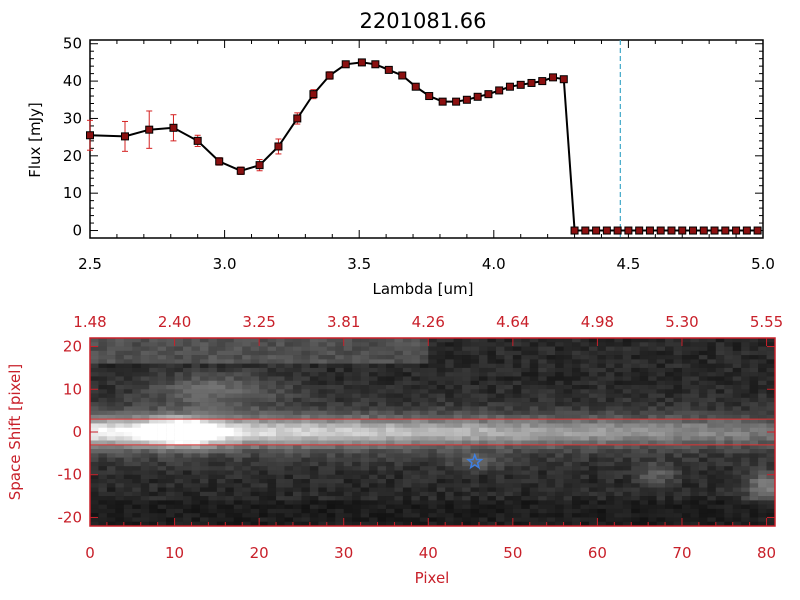 The image size is (800, 600). What do you see at coordinates (72, 389) in the screenshot?
I see `image-y-tick-label: 10` at bounding box center [72, 389].